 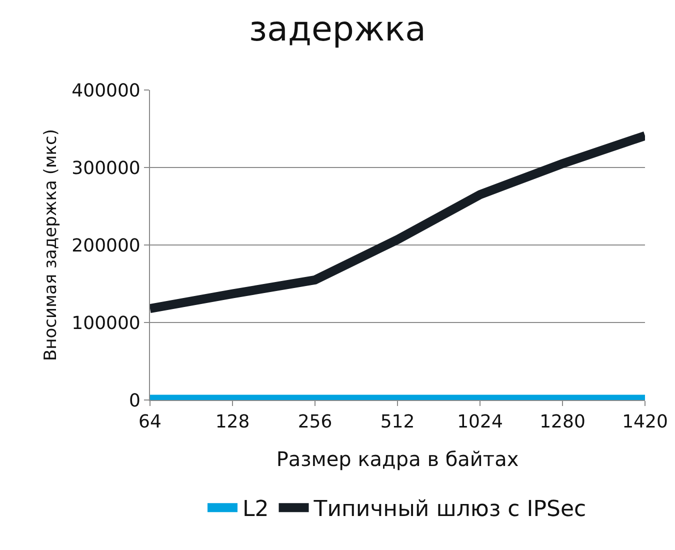 I want to click on x-tick-label: 1420, so click(x=645, y=422).